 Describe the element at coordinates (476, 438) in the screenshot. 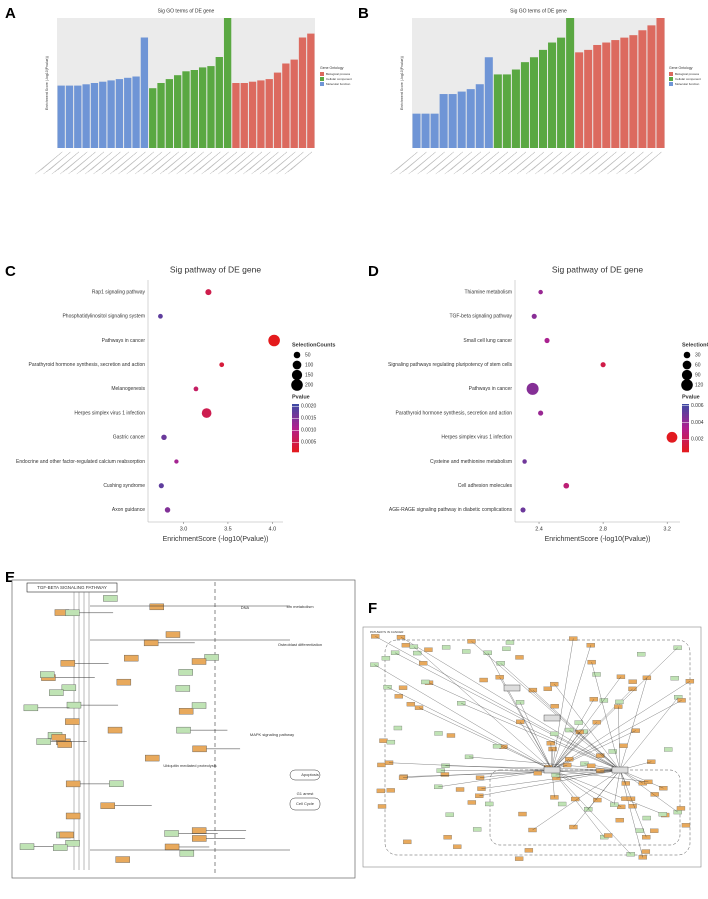

I see `y-tick-label: Herpes simplex virus 1 infection` at that location.